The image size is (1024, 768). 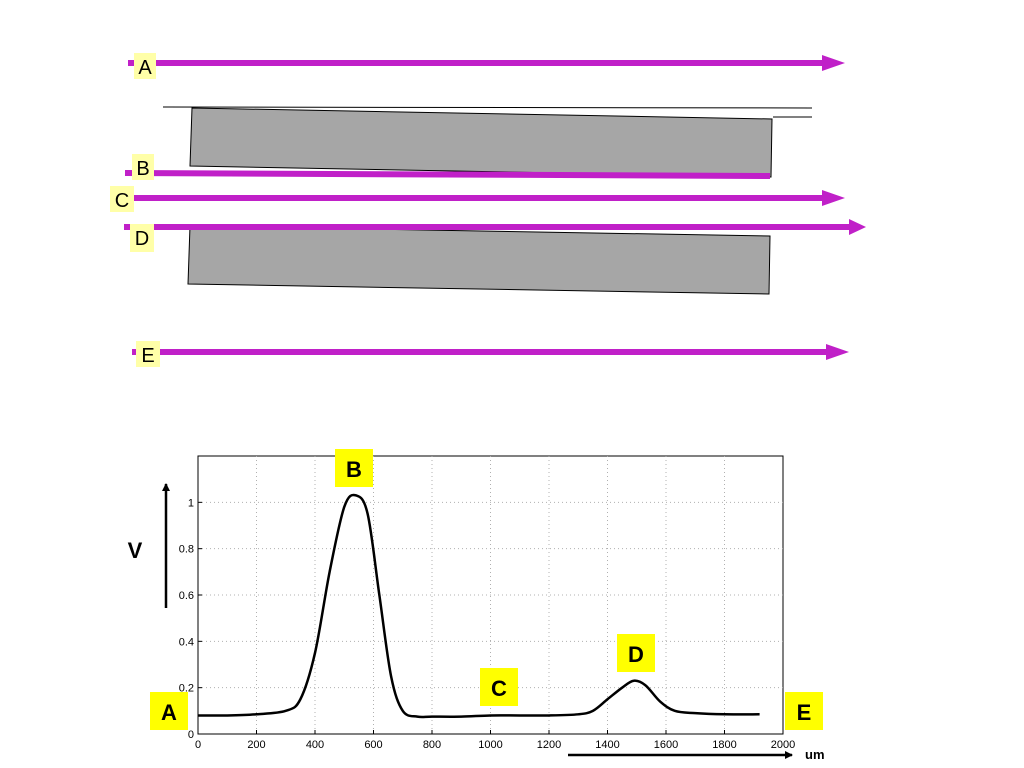 I want to click on x-axis-unit: um, so click(x=815, y=754).